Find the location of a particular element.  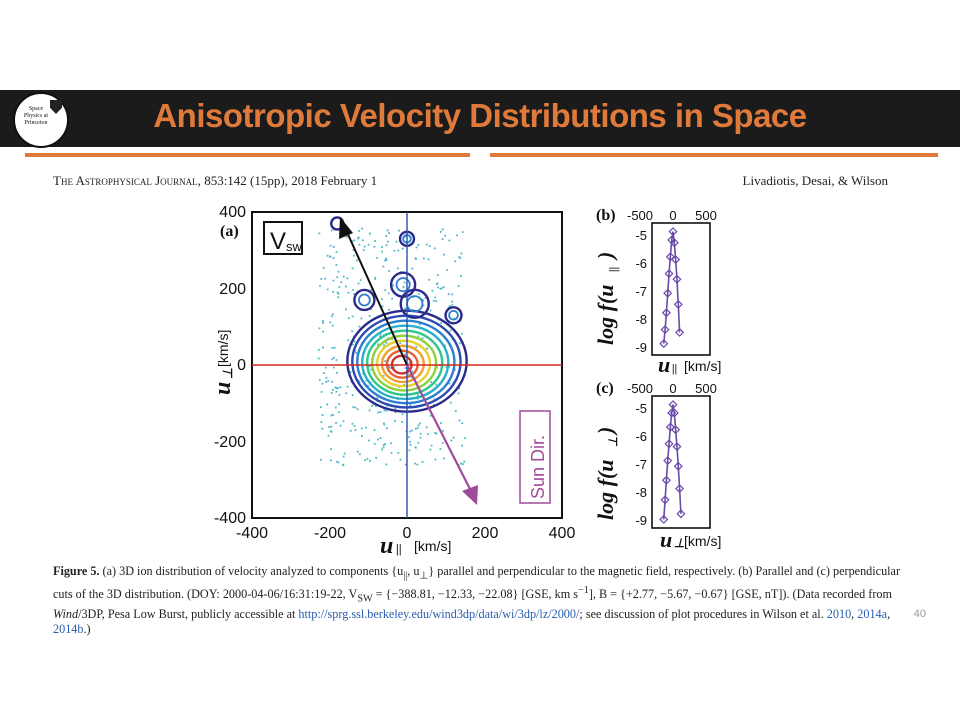

b-ylabel-end: ) is located at coordinates (605, 256).